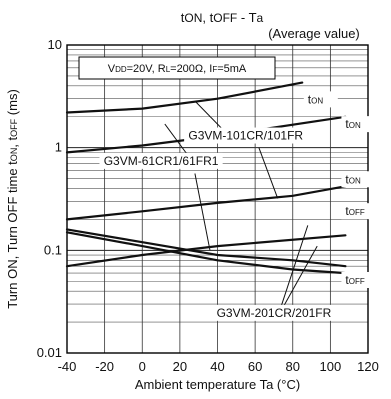 Image resolution: width=391 pixels, height=399 pixels. I want to click on x-tick-label: 80, so click(293, 366).